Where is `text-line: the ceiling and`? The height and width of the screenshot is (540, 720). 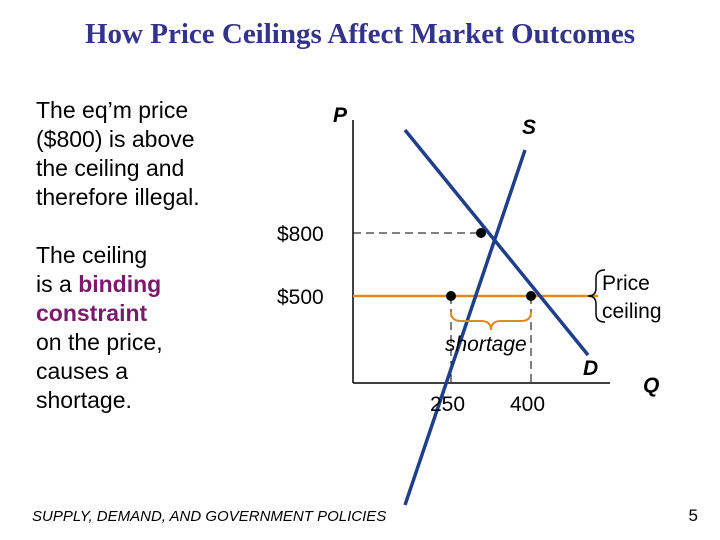
text-line: the ceiling and is located at coordinates (110, 168).